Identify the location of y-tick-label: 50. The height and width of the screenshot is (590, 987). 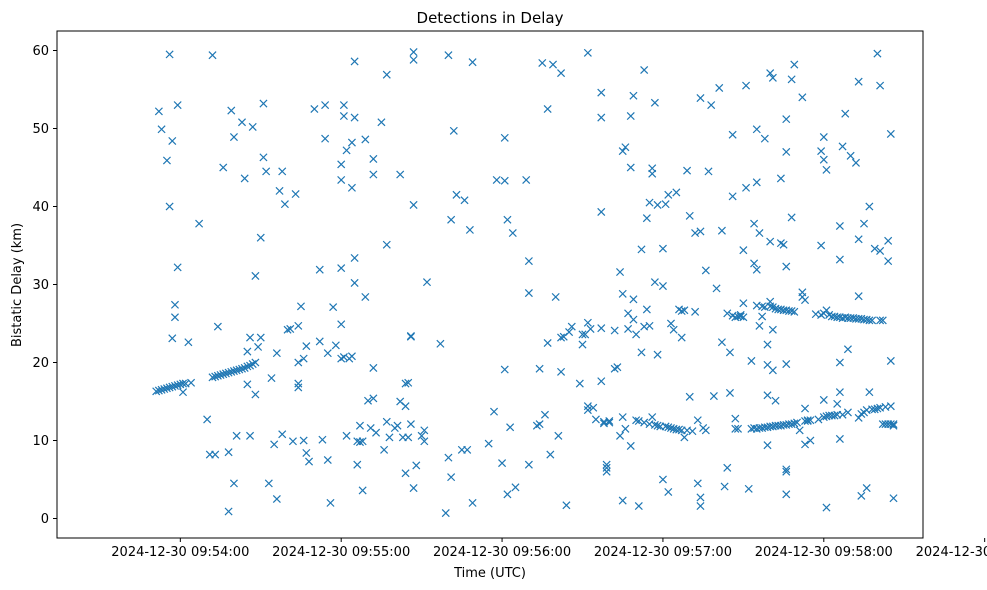
(40, 129).